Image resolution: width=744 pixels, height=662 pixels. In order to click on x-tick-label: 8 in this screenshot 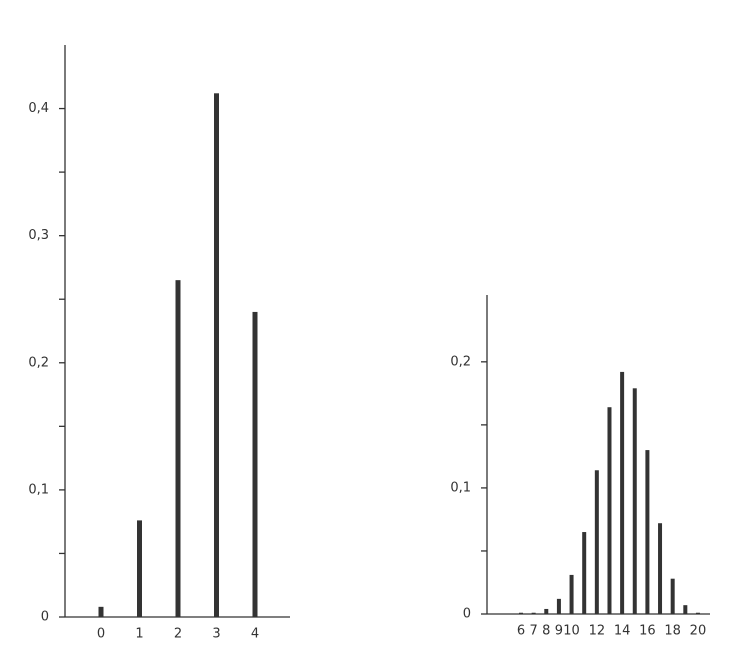, I will do `click(546, 631)`.